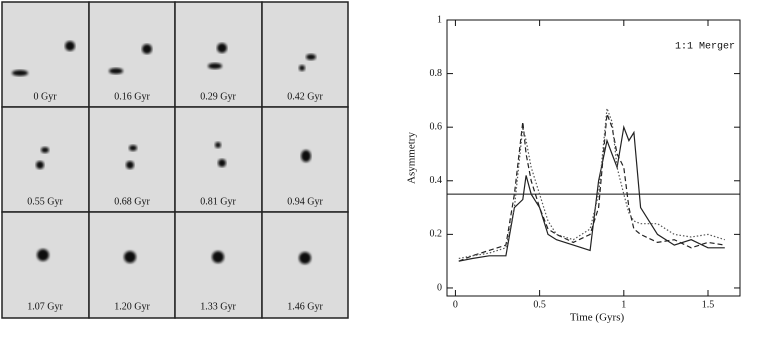  What do you see at coordinates (436, 234) in the screenshot?
I see `y-tick-label: 0.2` at bounding box center [436, 234].